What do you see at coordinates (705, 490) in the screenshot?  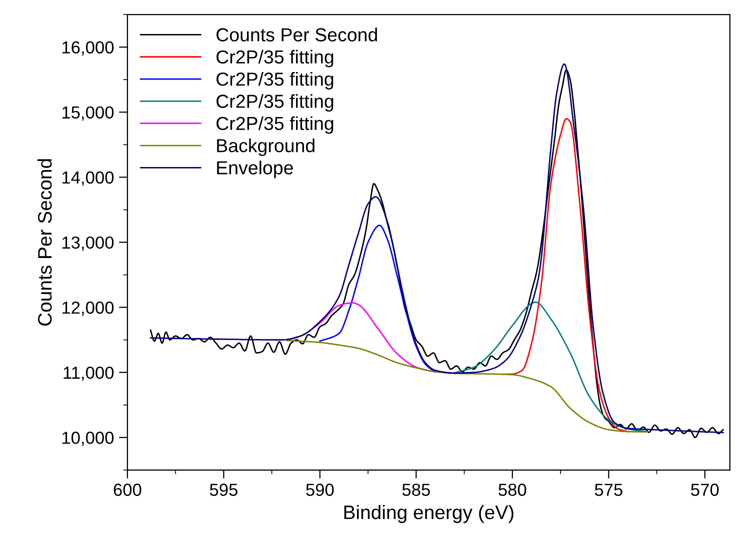 I see `x-tick-label: 570` at bounding box center [705, 490].